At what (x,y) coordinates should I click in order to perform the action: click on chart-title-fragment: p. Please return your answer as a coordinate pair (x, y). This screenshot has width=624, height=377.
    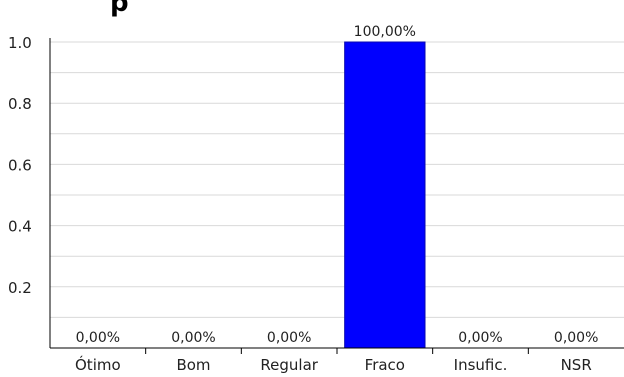
    Looking at the image, I should click on (120, 9).